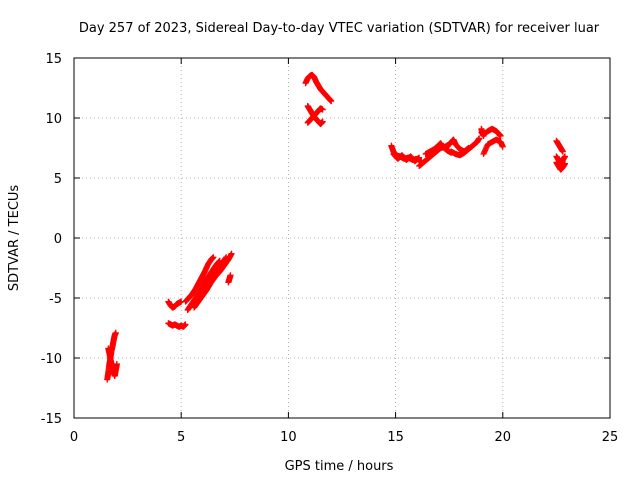  I want to click on y-tick-label: 5, so click(58, 179).